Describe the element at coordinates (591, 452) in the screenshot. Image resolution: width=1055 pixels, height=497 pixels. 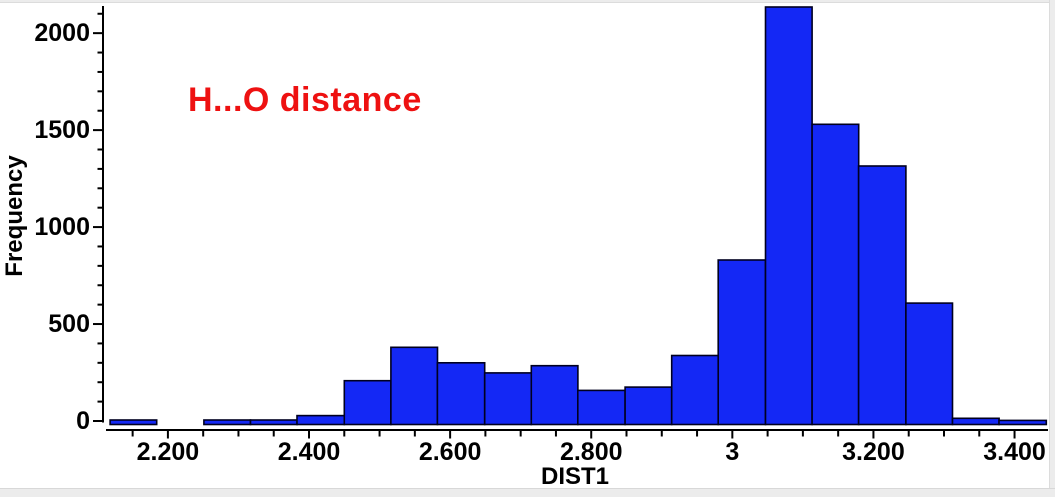
I see `x-tick-label: 2.800` at that location.